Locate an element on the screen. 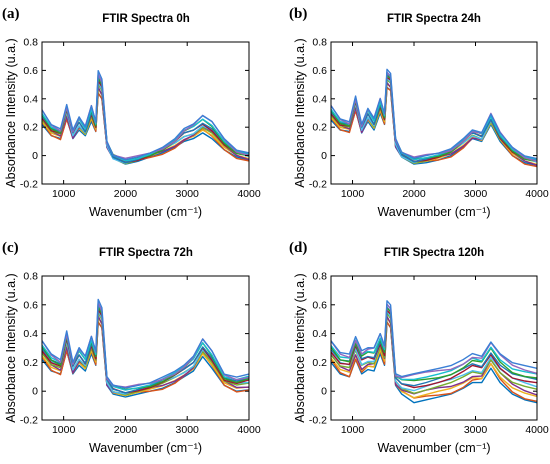  chart-title: FTIR Spectra 120h is located at coordinates (434, 253).